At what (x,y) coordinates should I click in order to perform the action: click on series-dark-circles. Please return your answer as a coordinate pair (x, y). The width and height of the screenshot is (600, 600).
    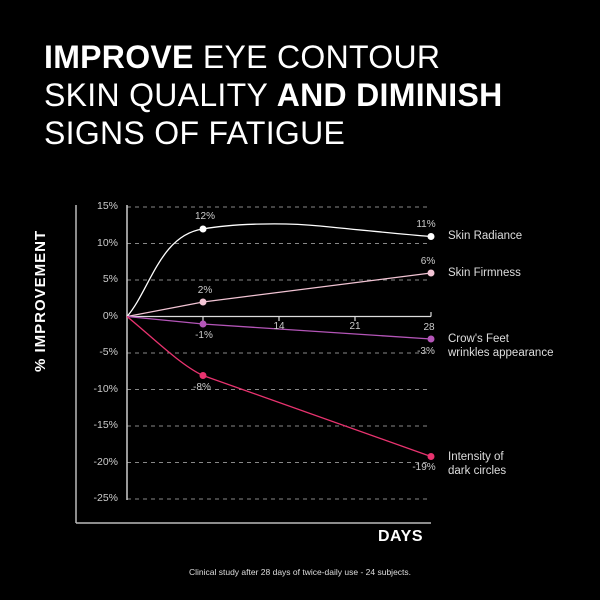
    Looking at the image, I should click on (279, 386).